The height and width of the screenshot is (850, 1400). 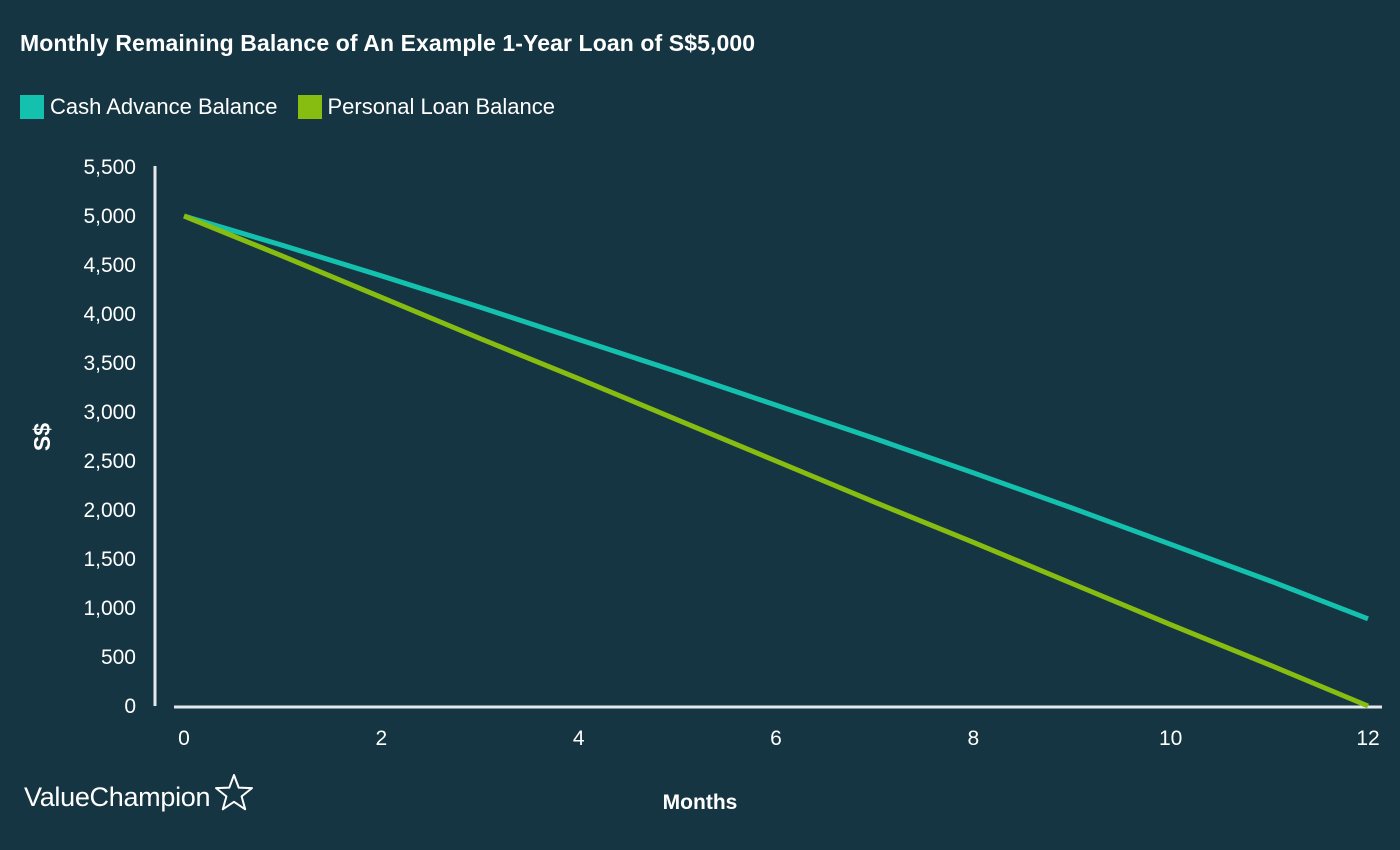 I want to click on star-outline-icon, so click(x=234, y=791).